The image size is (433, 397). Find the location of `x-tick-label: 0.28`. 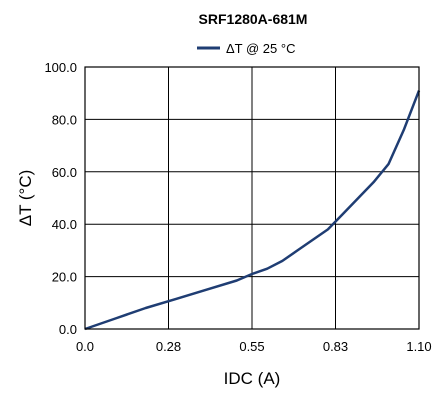

x-tick-label: 0.28 is located at coordinates (168, 346).